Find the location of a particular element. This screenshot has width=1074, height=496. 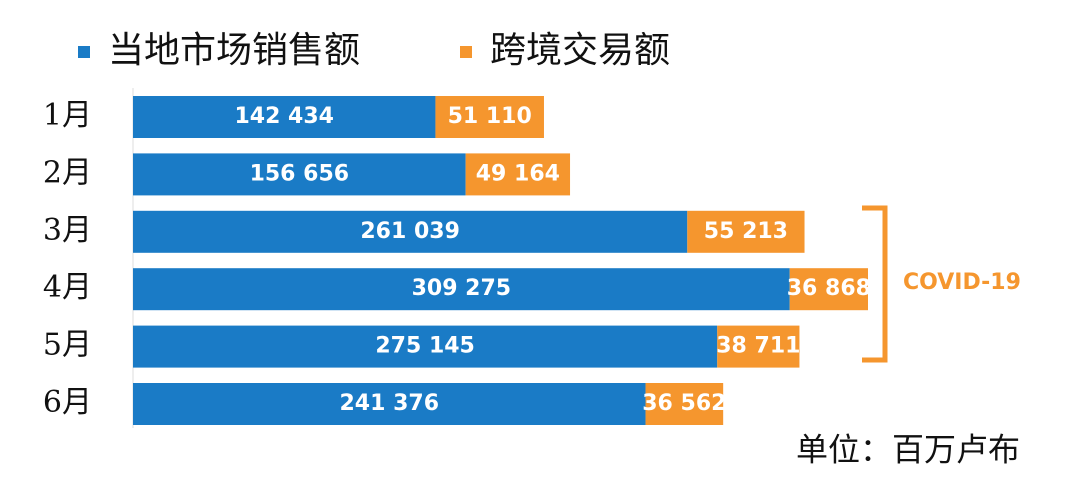

value-label: 36 868 is located at coordinates (829, 288).